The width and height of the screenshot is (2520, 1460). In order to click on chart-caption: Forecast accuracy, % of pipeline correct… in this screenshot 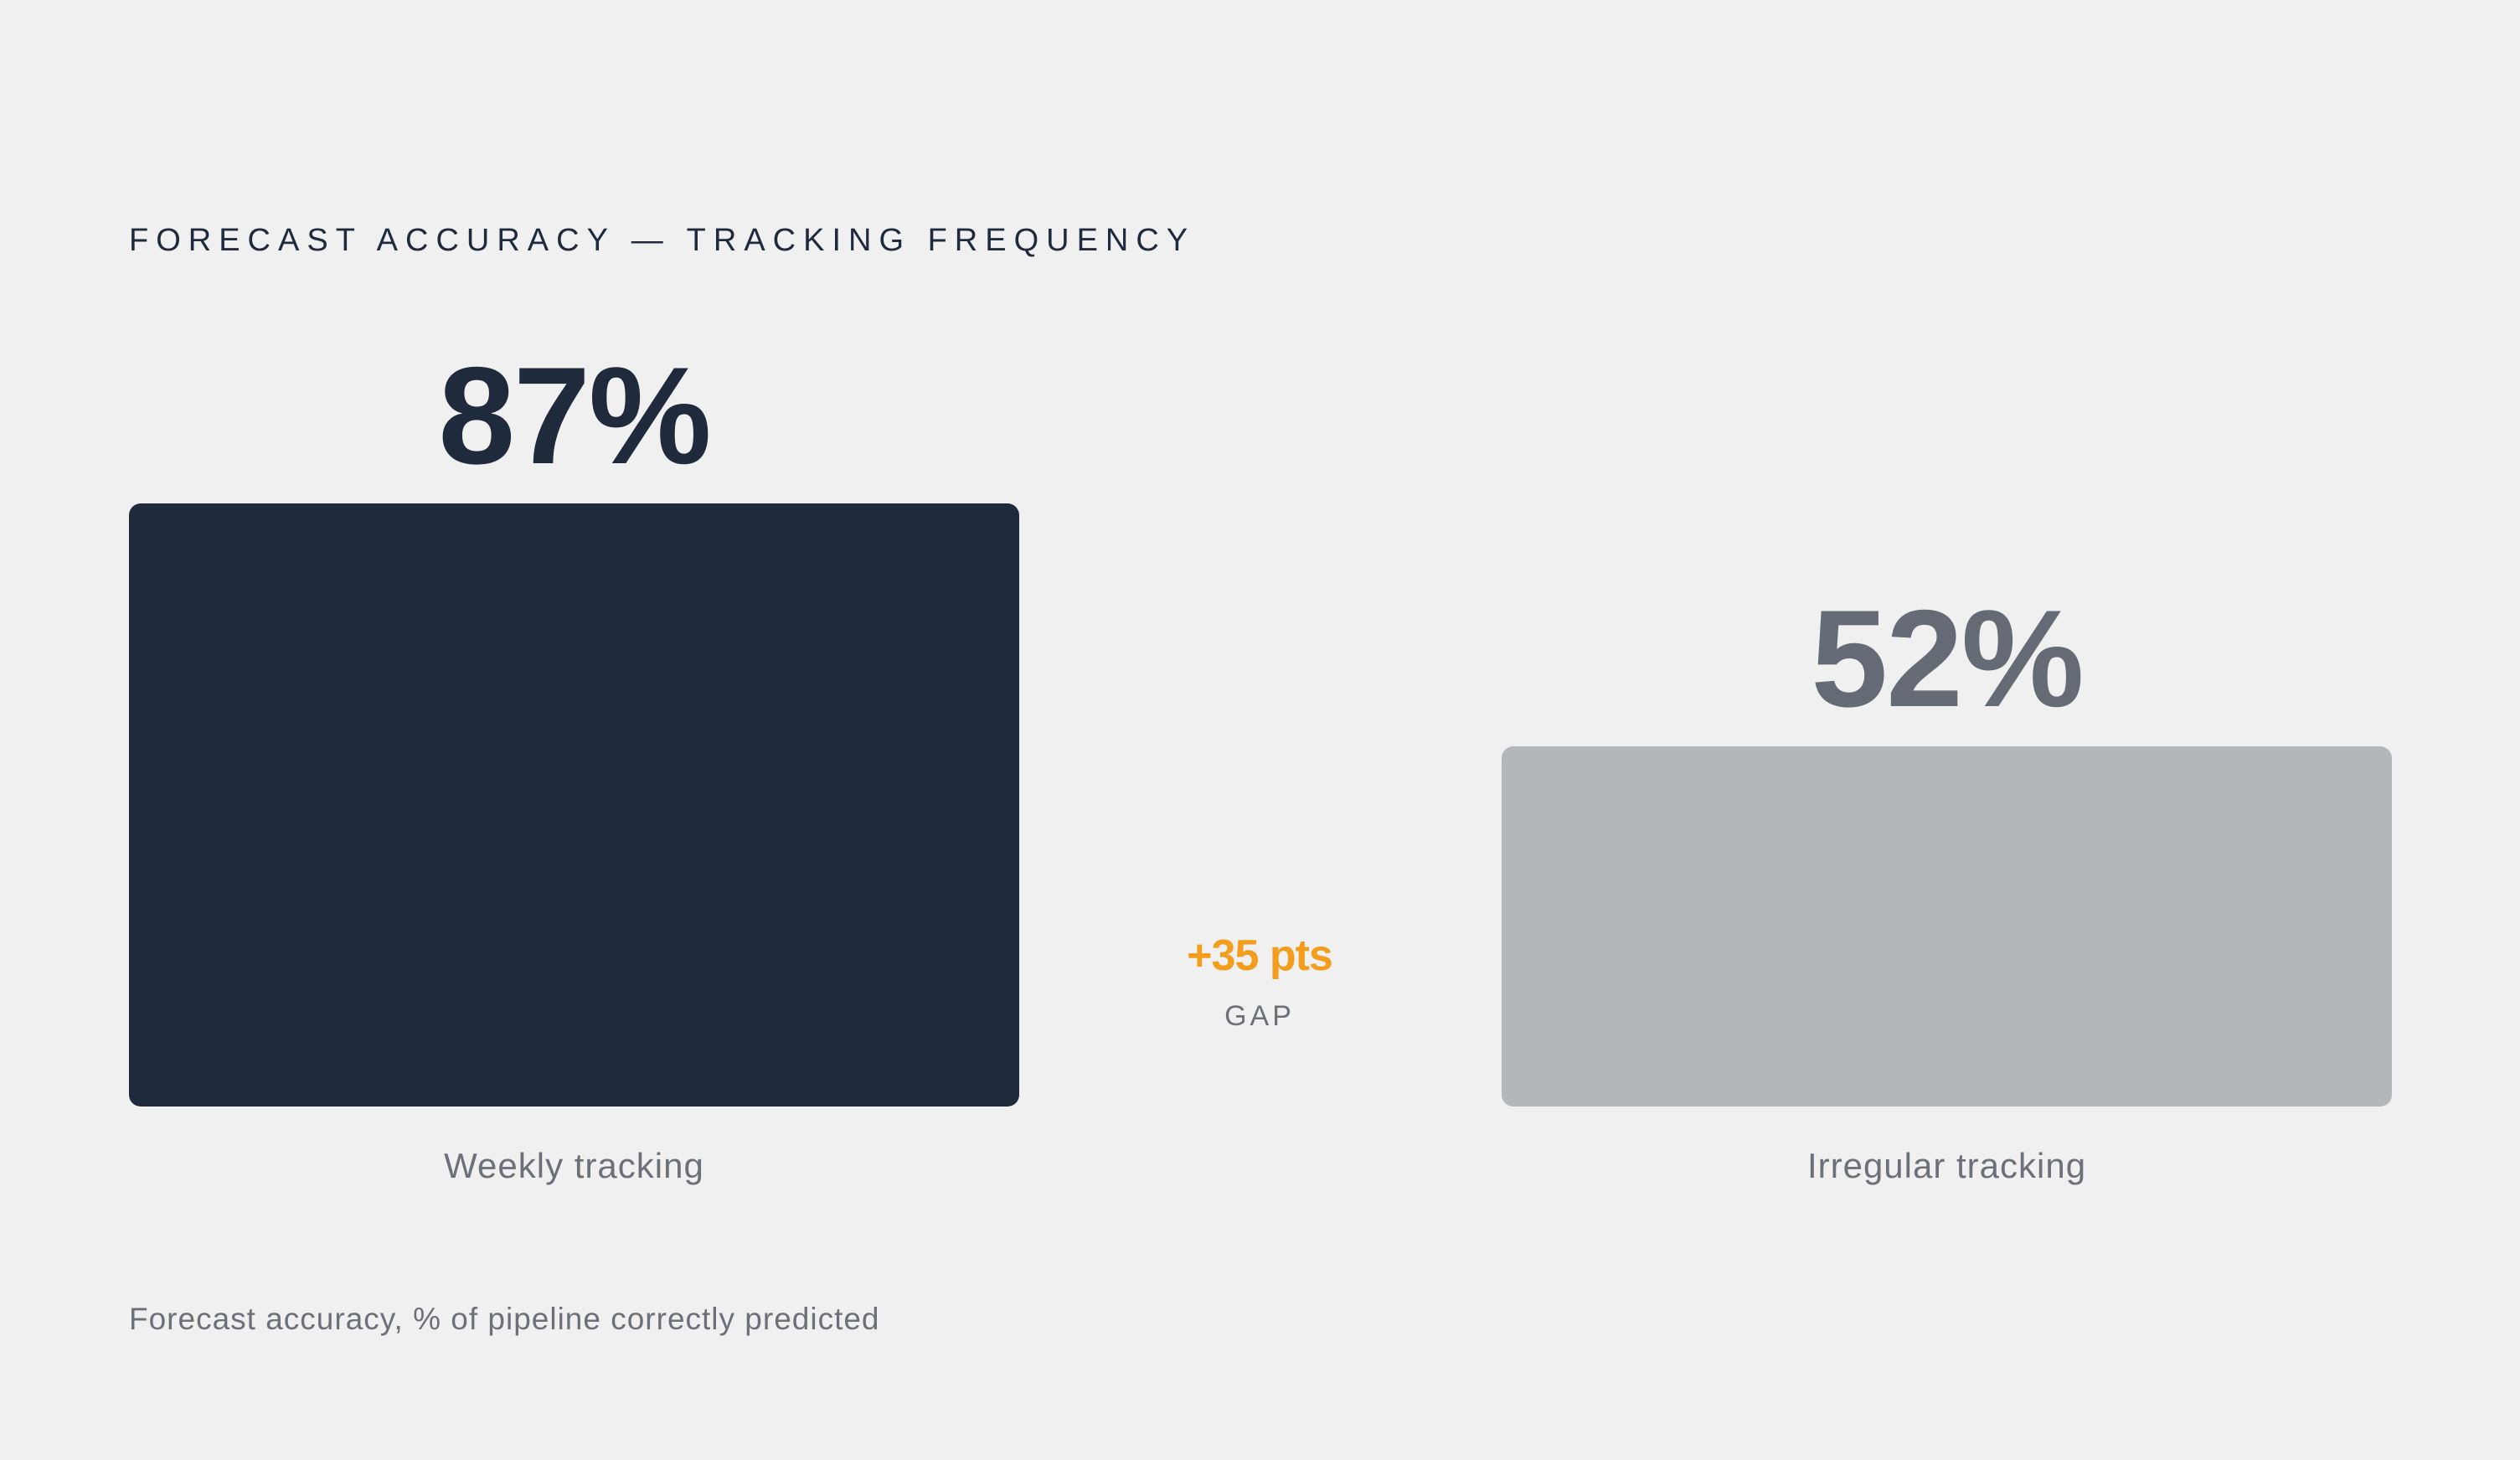, I will do `click(505, 1319)`.